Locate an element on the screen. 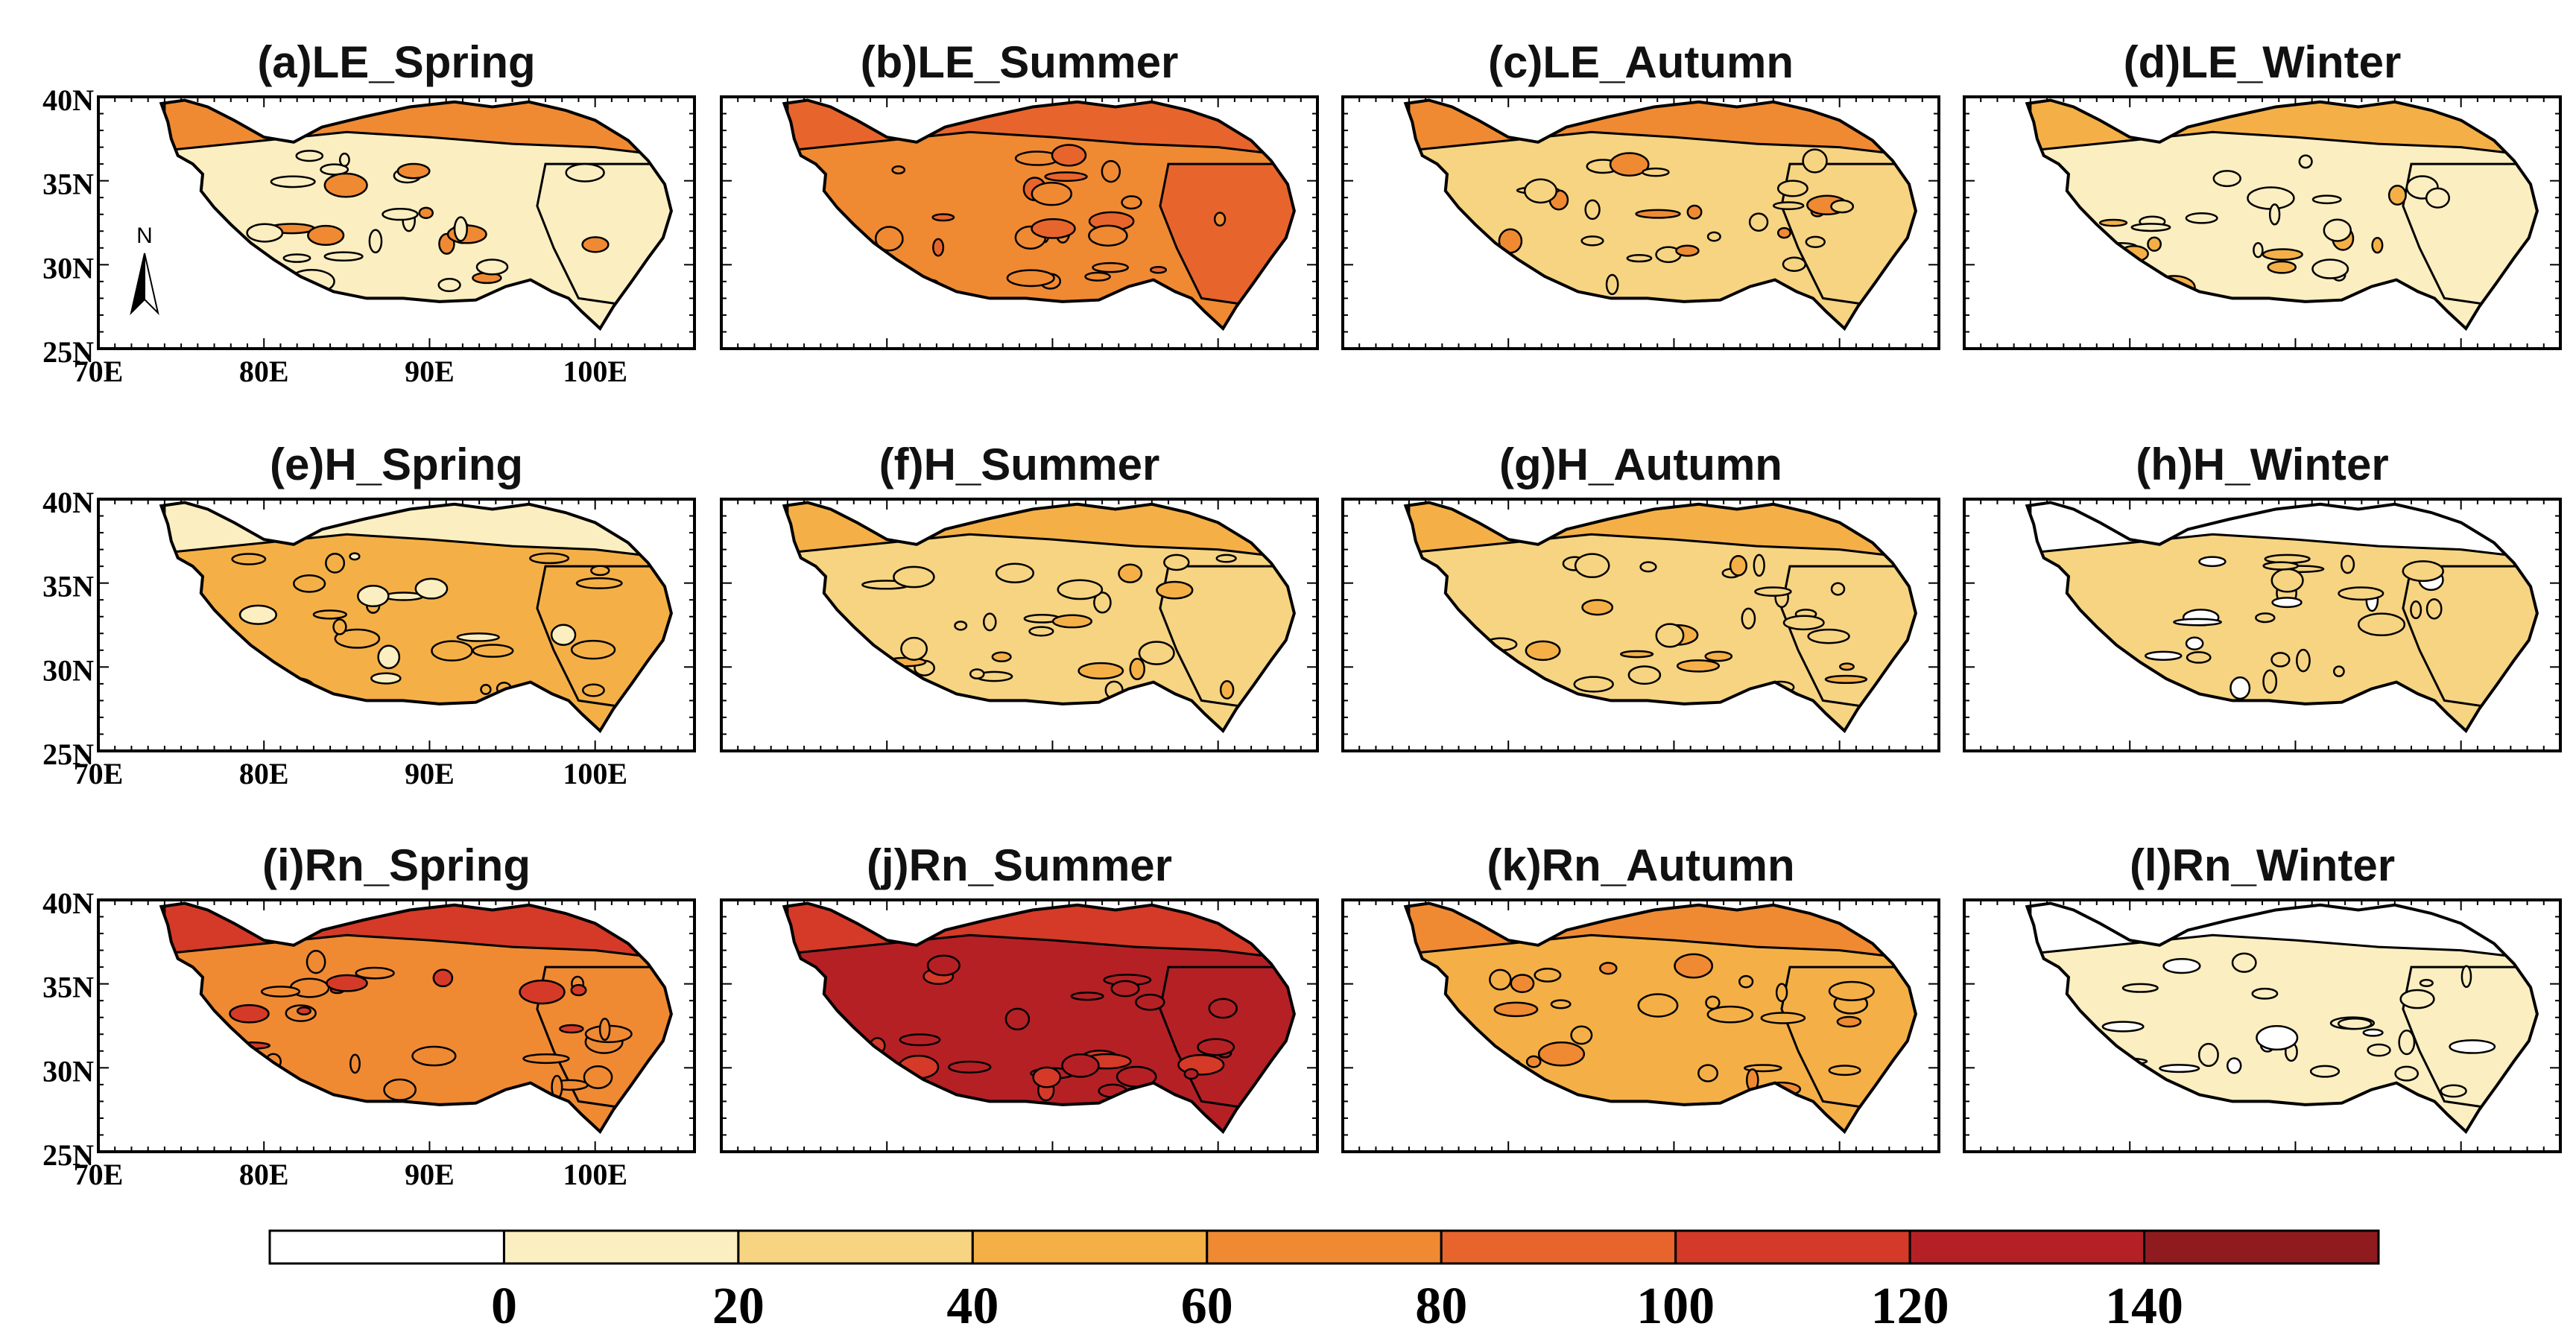 Image resolution: width=2576 pixels, height=1335 pixels. north-arrow-label: N is located at coordinates (144, 235).